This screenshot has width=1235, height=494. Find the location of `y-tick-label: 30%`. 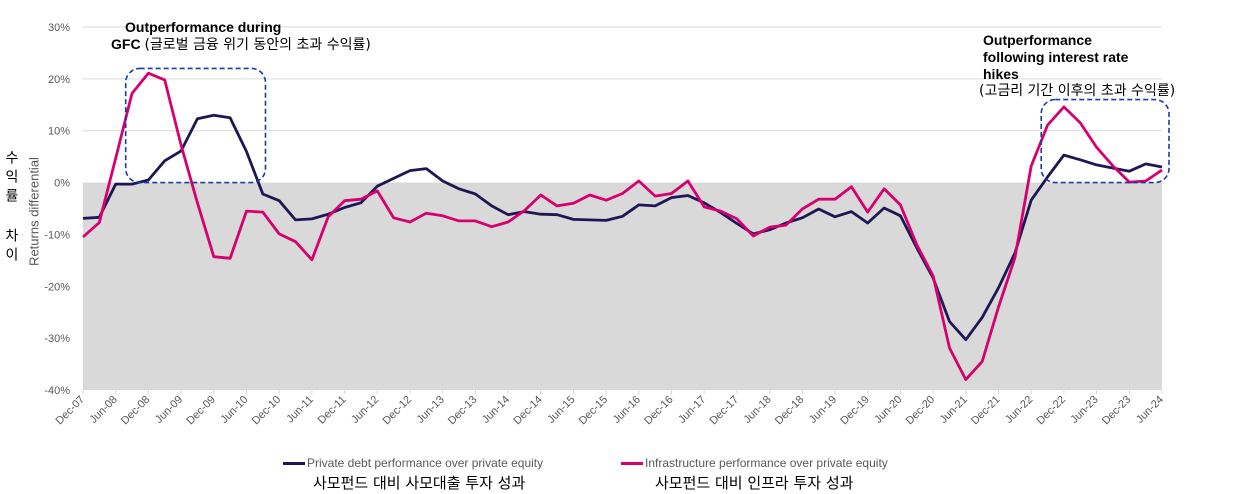

y-tick-label: 30% is located at coordinates (59, 28).